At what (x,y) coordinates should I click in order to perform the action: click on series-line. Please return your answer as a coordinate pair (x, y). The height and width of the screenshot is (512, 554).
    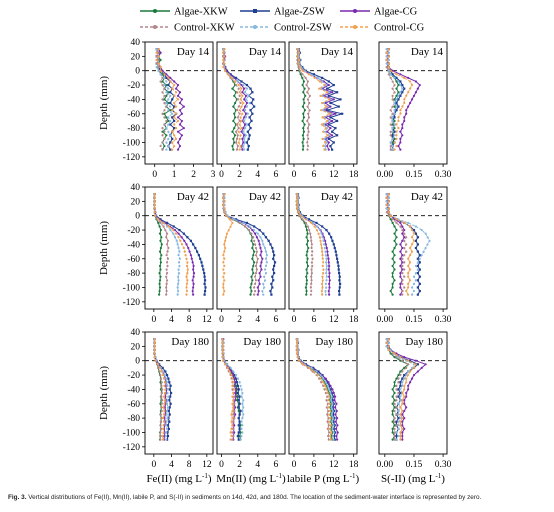
    Looking at the image, I should click on (313, 389).